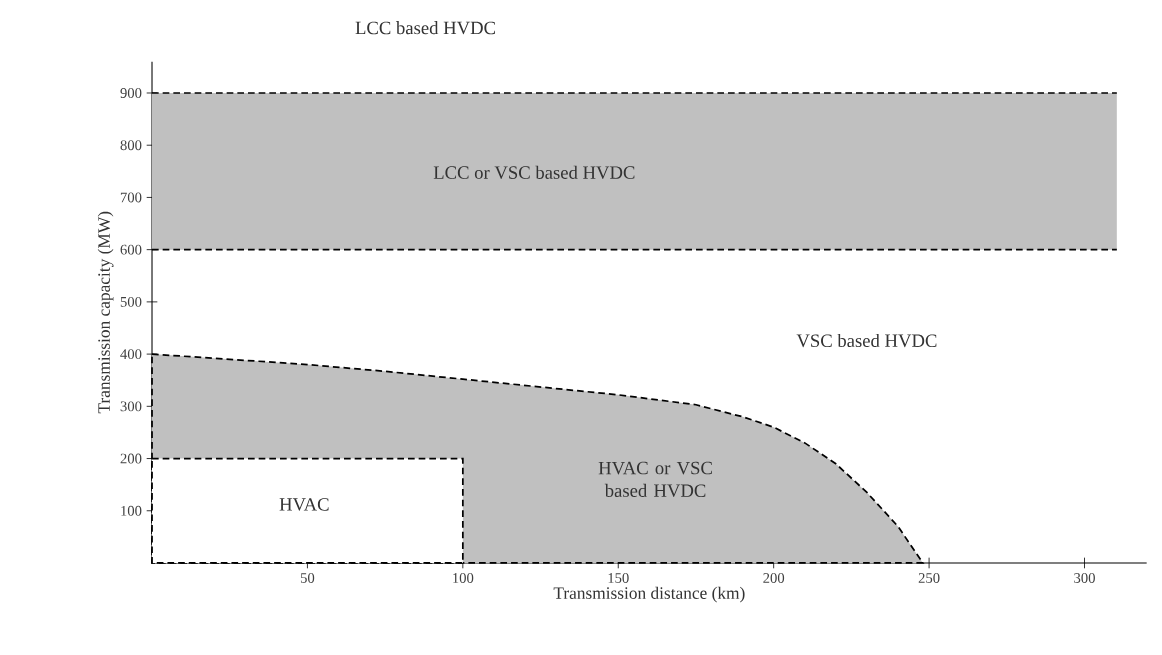 This screenshot has height=655, width=1162. Describe the element at coordinates (105, 312) in the screenshot. I see `y-axis-title: Transmission capacity (MW)` at that location.